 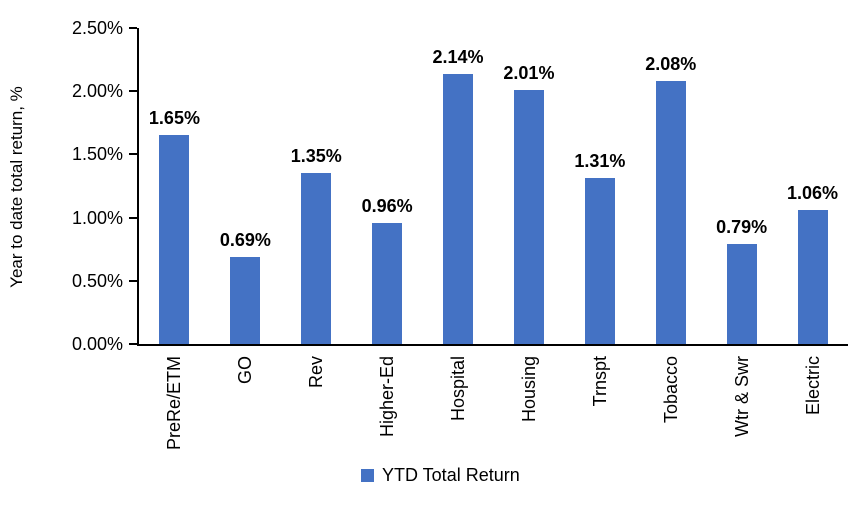 I want to click on x-category-label: GO, so click(x=245, y=370).